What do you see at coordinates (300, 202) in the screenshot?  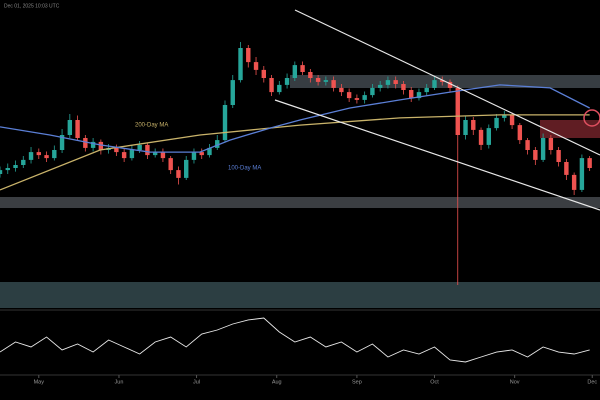 I see `support-zone` at bounding box center [300, 202].